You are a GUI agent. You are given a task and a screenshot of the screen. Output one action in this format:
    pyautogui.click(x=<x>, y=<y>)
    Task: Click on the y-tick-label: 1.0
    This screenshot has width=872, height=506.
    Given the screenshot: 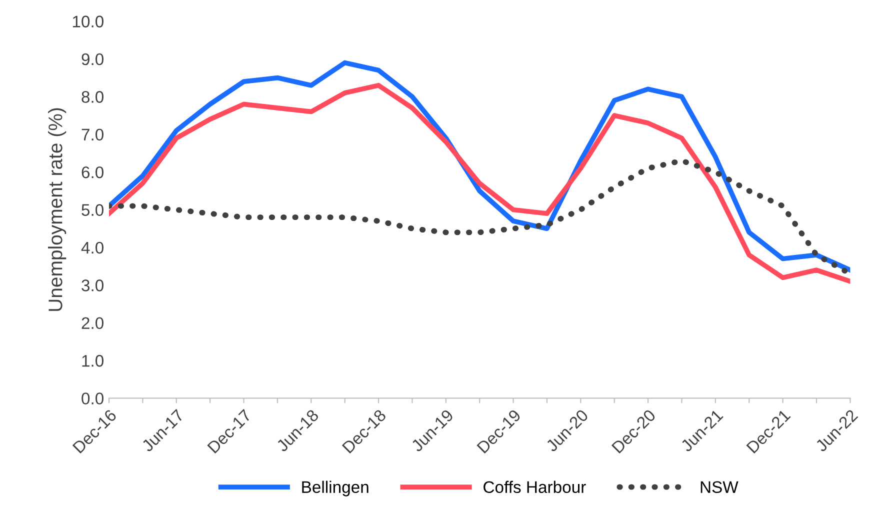 What is the action you would take?
    pyautogui.click(x=93, y=360)
    